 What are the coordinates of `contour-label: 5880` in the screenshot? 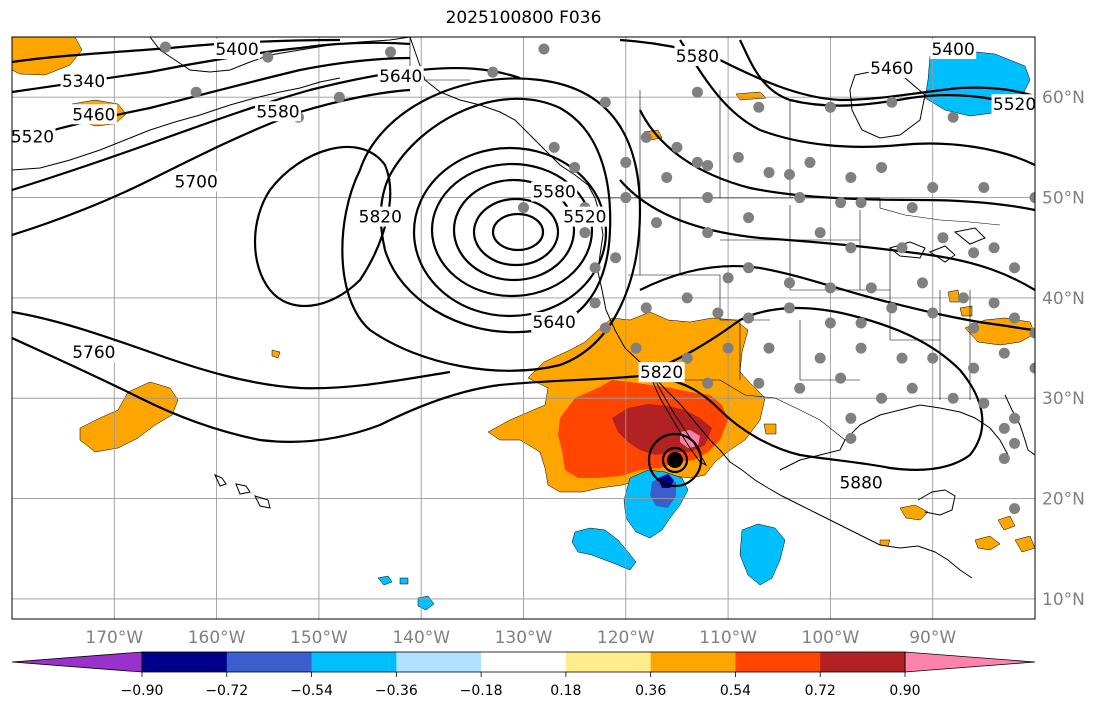 It's located at (860, 484).